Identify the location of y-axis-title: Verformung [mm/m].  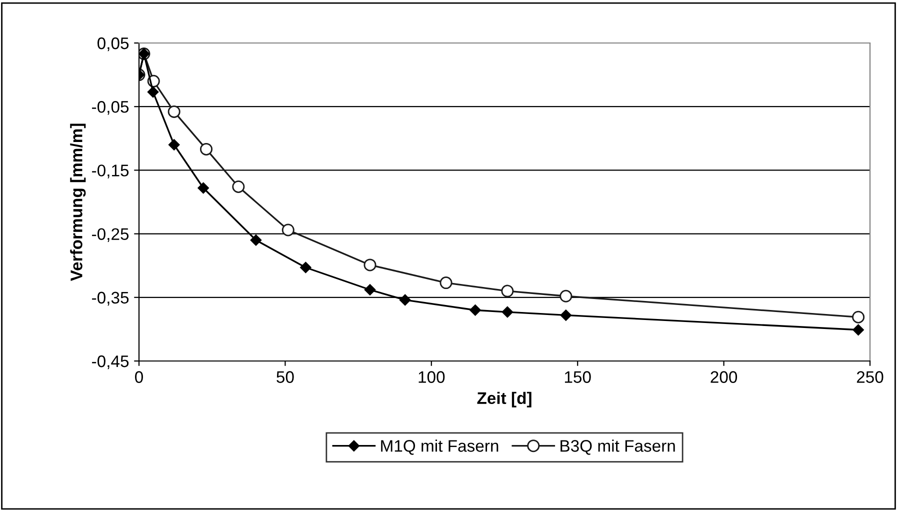
(78, 203).